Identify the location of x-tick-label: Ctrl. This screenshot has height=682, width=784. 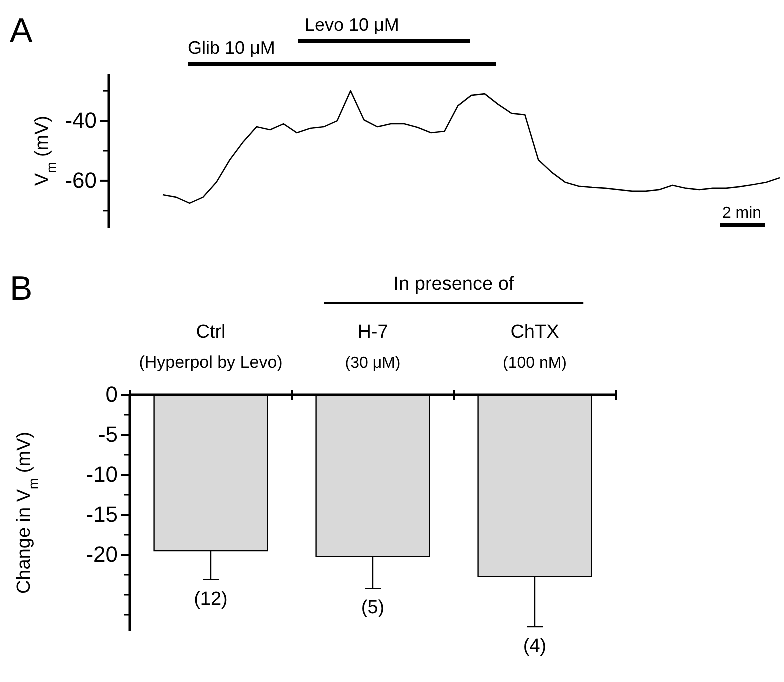
(211, 332).